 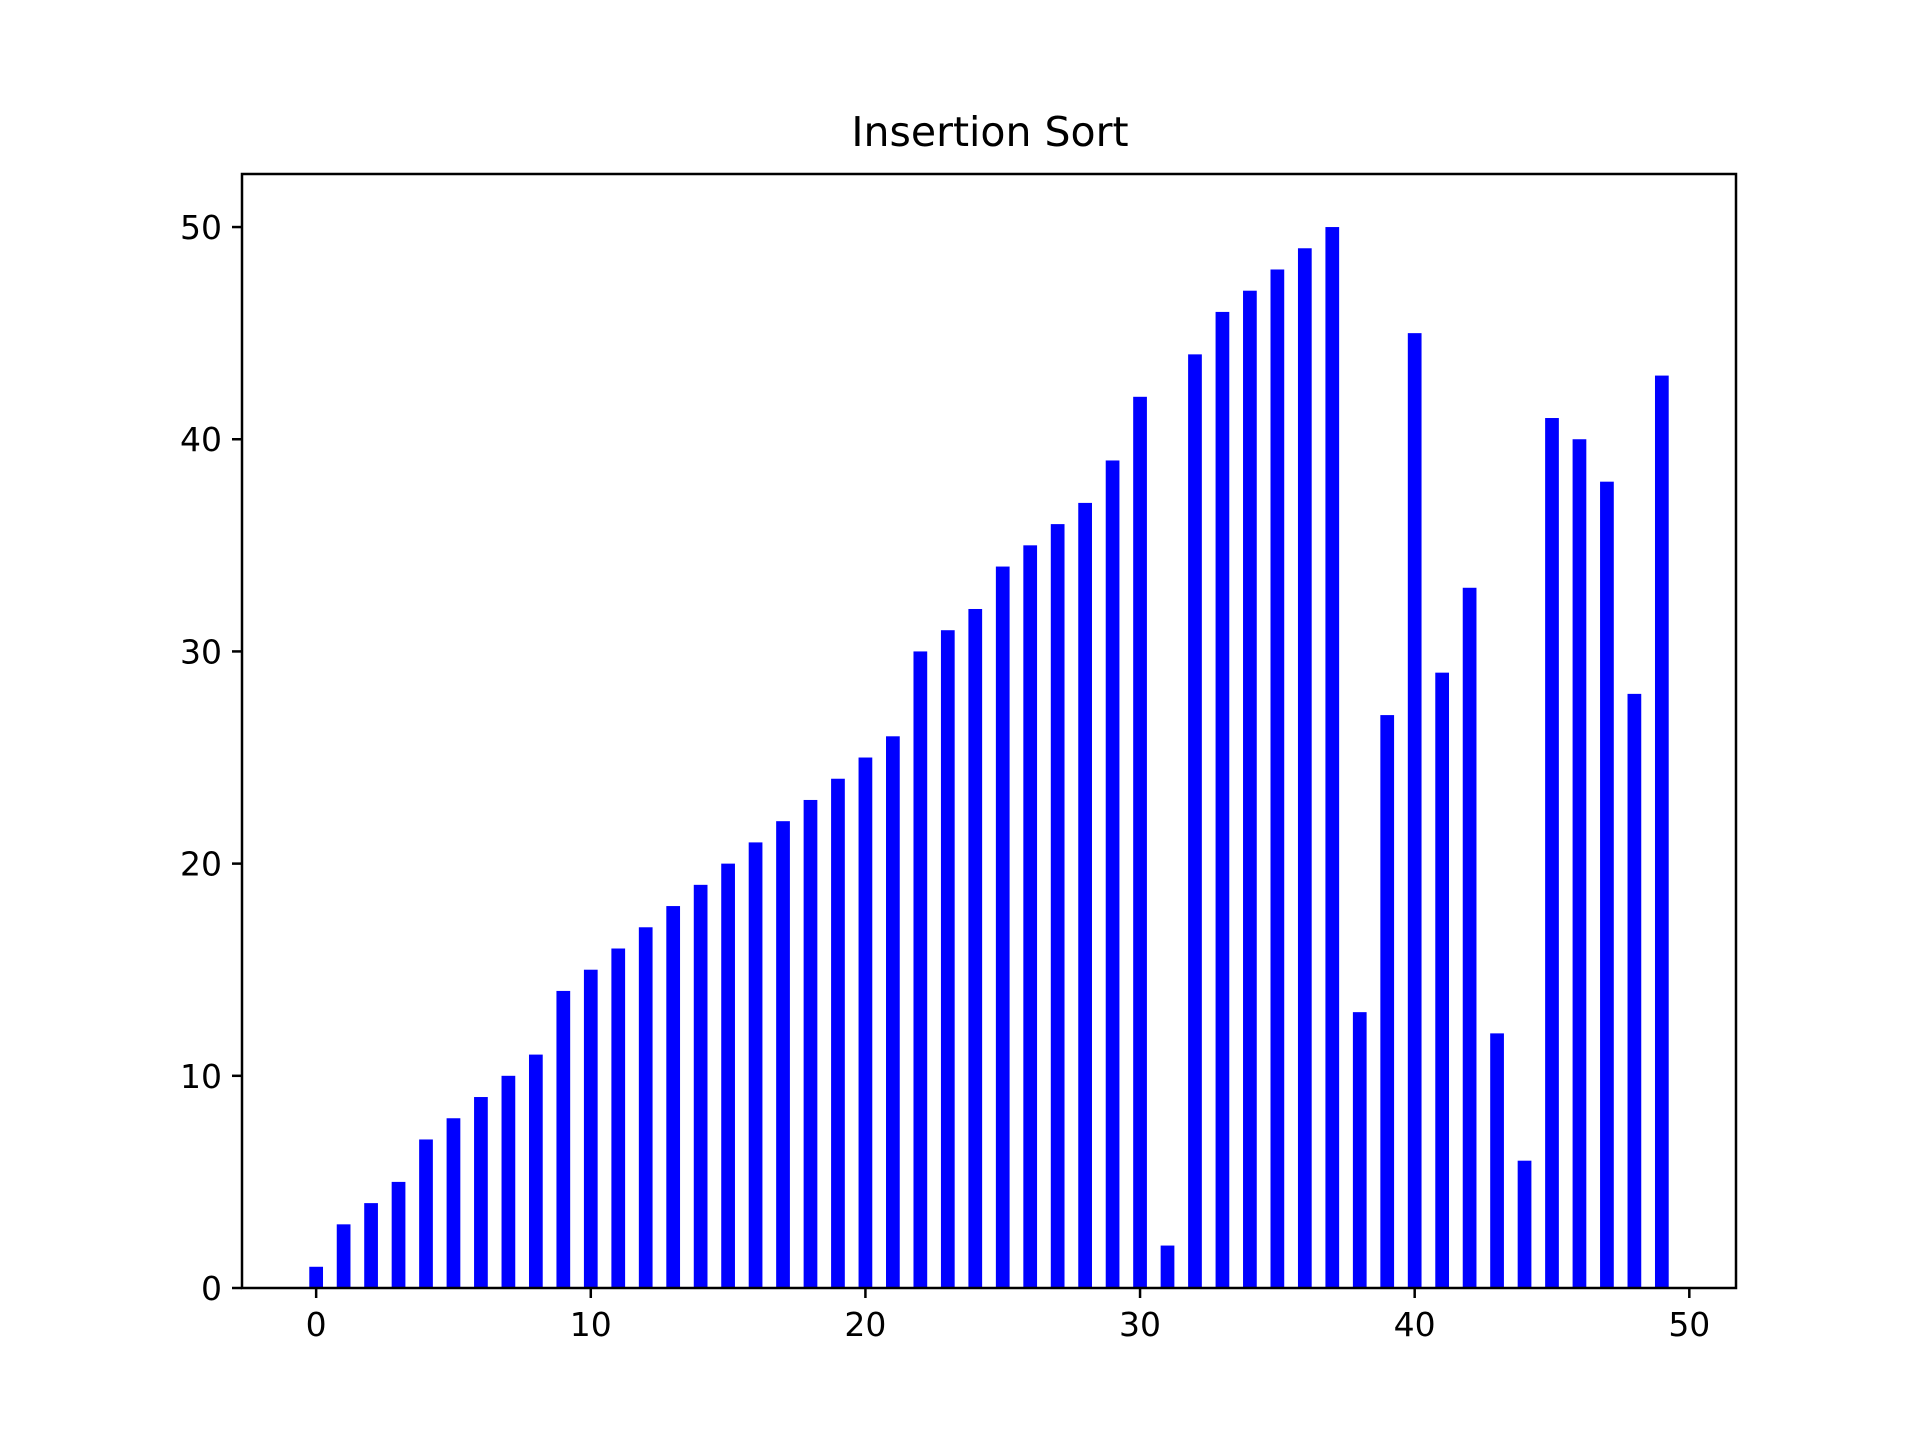 I want to click on y-tick-label-0: 0, so click(x=211, y=1288).